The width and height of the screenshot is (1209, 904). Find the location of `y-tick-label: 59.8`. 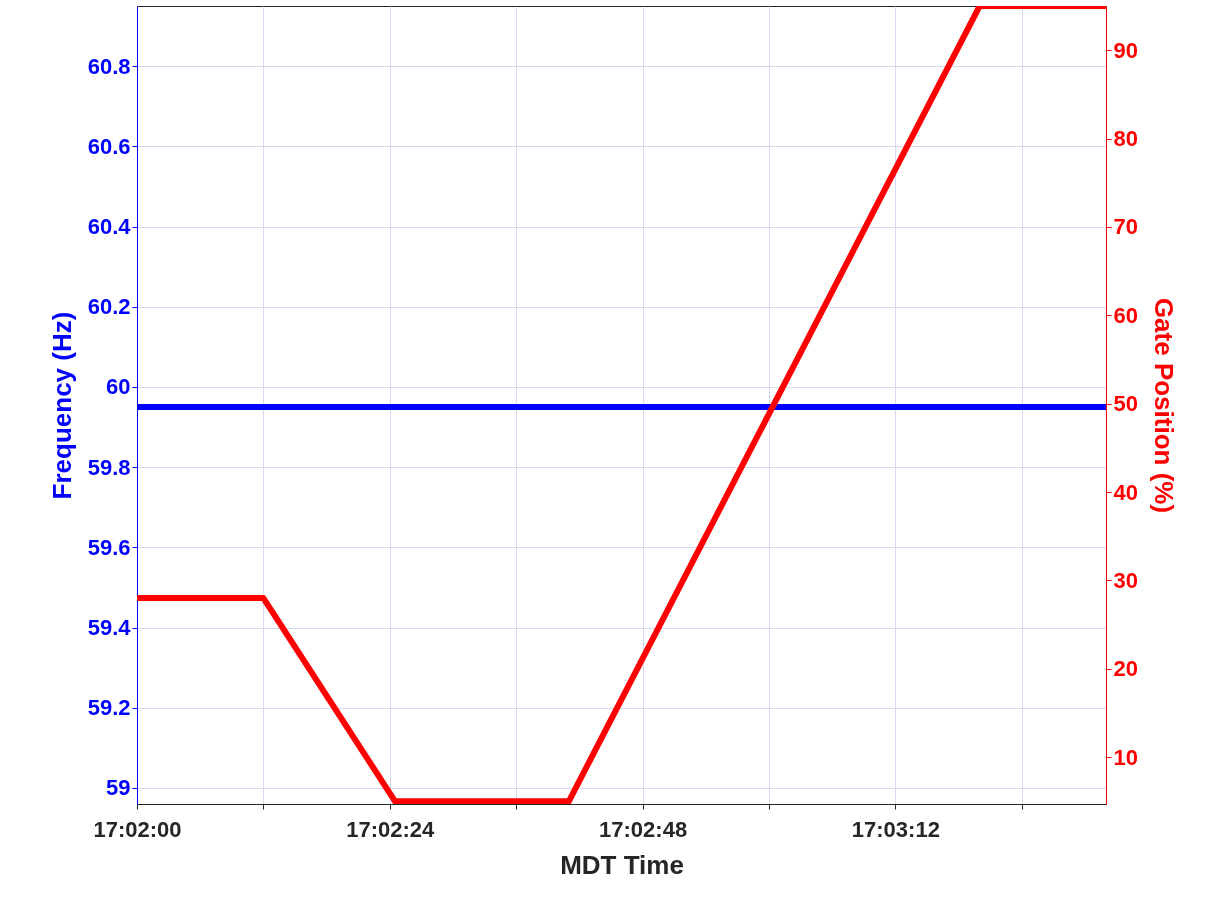

y-tick-label: 59.8 is located at coordinates (109, 467).